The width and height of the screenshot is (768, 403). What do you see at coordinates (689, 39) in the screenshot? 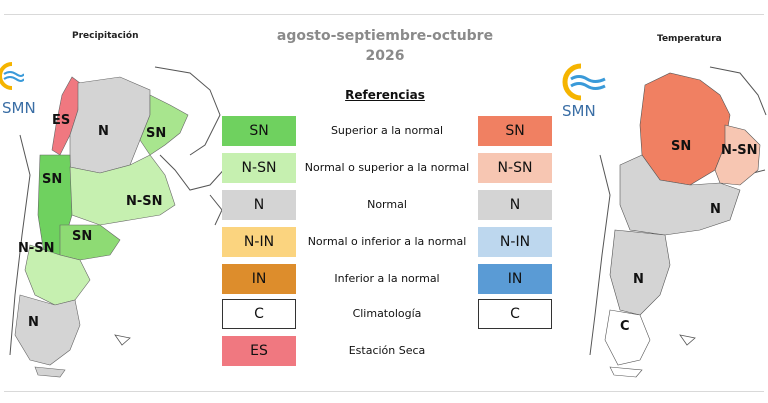
I see `temperature-title: Temperatura` at bounding box center [689, 39].